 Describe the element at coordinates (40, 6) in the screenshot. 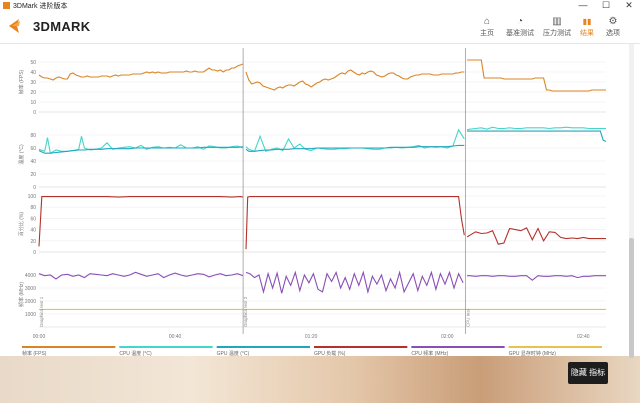

I see `window-title: 3DMark 进阶版本` at that location.